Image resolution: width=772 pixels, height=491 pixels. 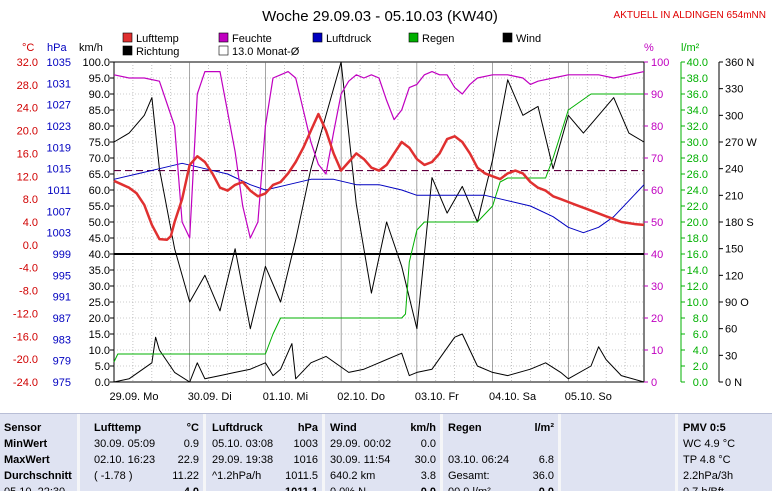 I want to click on wind-tick-label: 20.0, so click(x=99, y=319).